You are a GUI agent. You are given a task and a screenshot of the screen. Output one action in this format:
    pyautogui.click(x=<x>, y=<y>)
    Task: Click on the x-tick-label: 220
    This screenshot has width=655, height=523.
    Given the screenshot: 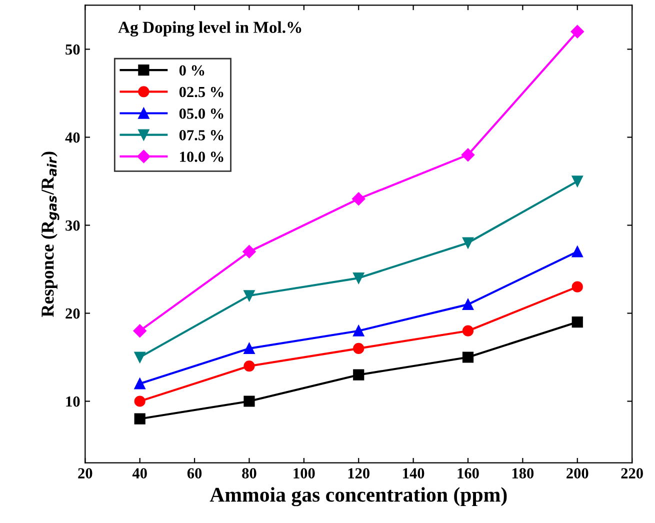 What is the action you would take?
    pyautogui.click(x=632, y=473)
    